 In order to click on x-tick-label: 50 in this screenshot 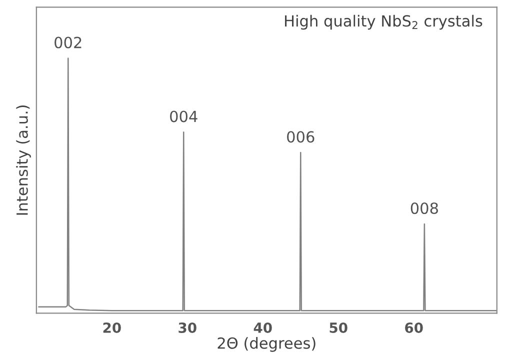, I will do `click(339, 327)`.